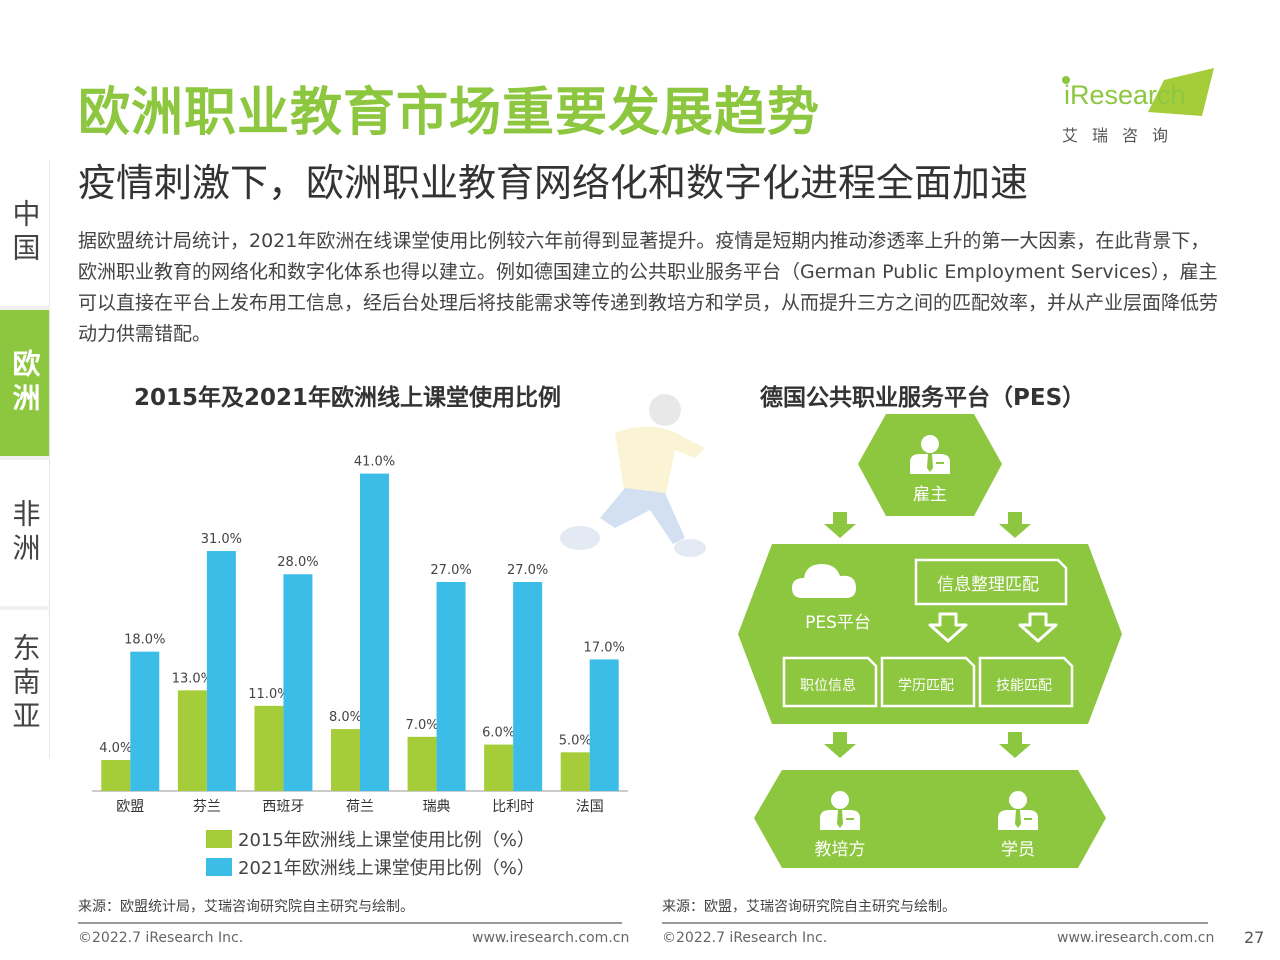  What do you see at coordinates (809, 907) in the screenshot?
I see `source-note-right: 来源：欧盟，艾瑞咨询研究院自主研究与绘制。` at bounding box center [809, 907].